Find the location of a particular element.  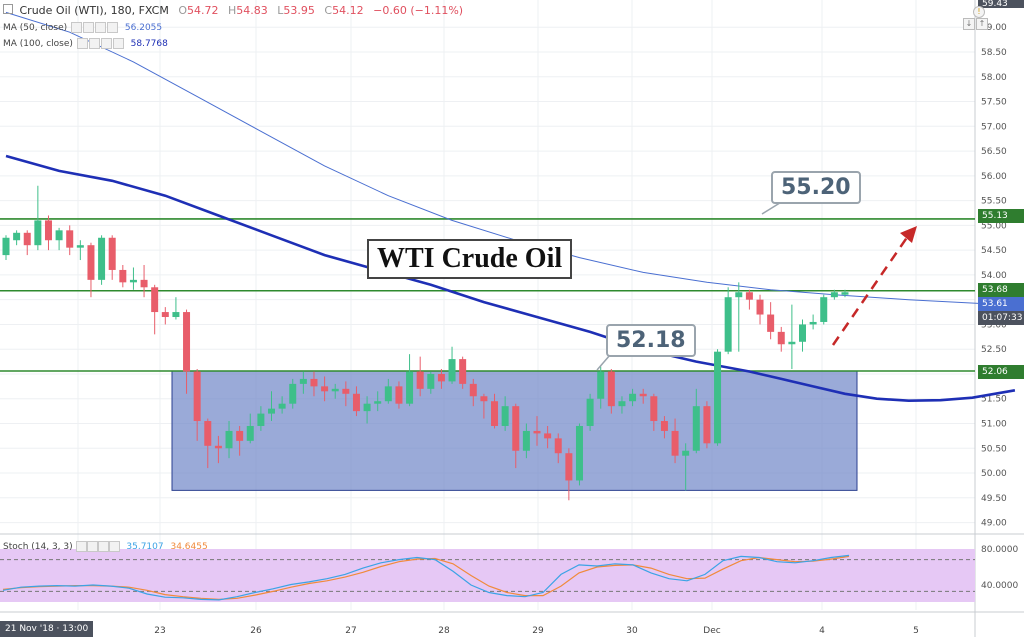

stoch-legend: Stoch (14, 3, 3) 35.7107 34.6455 is located at coordinates (105, 546).